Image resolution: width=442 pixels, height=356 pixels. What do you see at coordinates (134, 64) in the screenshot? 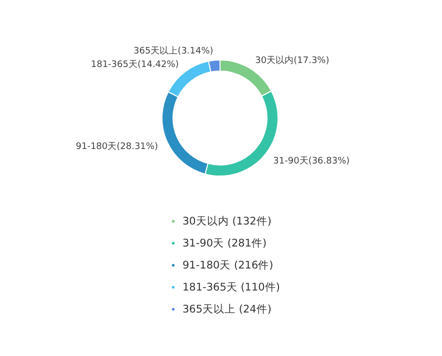
I see `data-label: 181-365天(14.42%)` at bounding box center [134, 64].